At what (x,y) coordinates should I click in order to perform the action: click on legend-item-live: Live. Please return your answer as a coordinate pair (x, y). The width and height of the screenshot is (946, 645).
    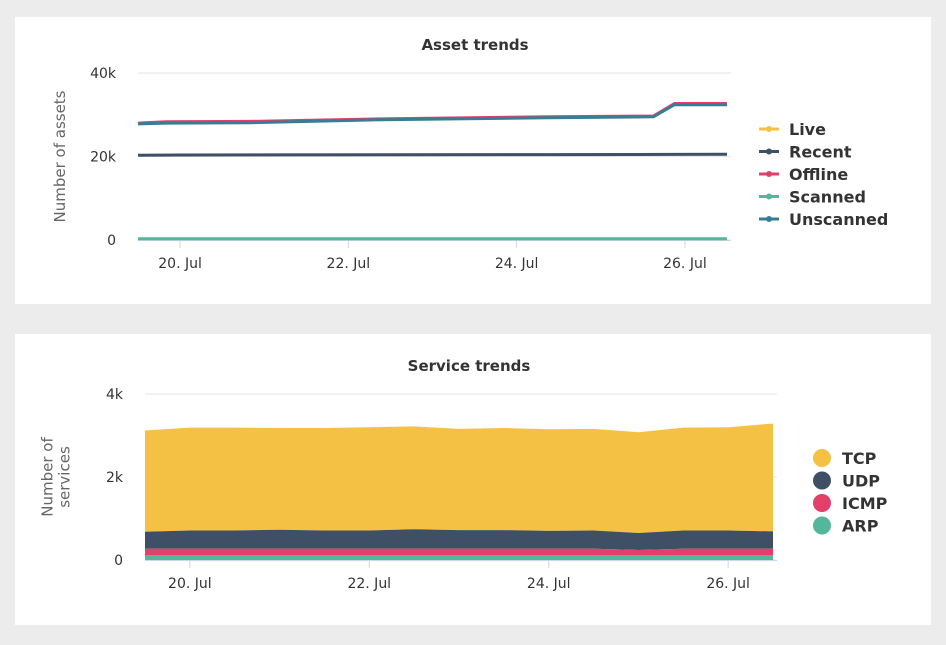
    Looking at the image, I should click on (792, 129).